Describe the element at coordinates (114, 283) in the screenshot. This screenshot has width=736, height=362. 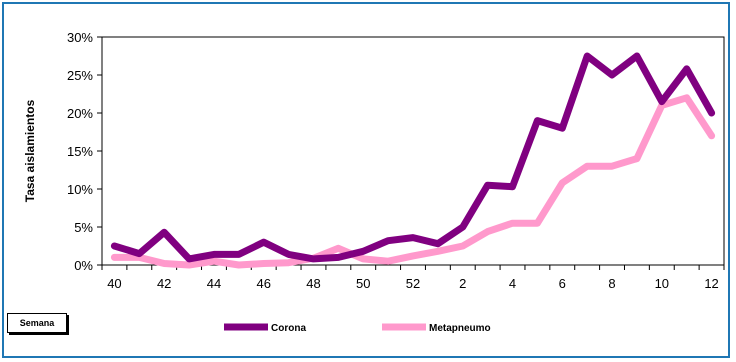
I see `x-tick-label: 40` at that location.